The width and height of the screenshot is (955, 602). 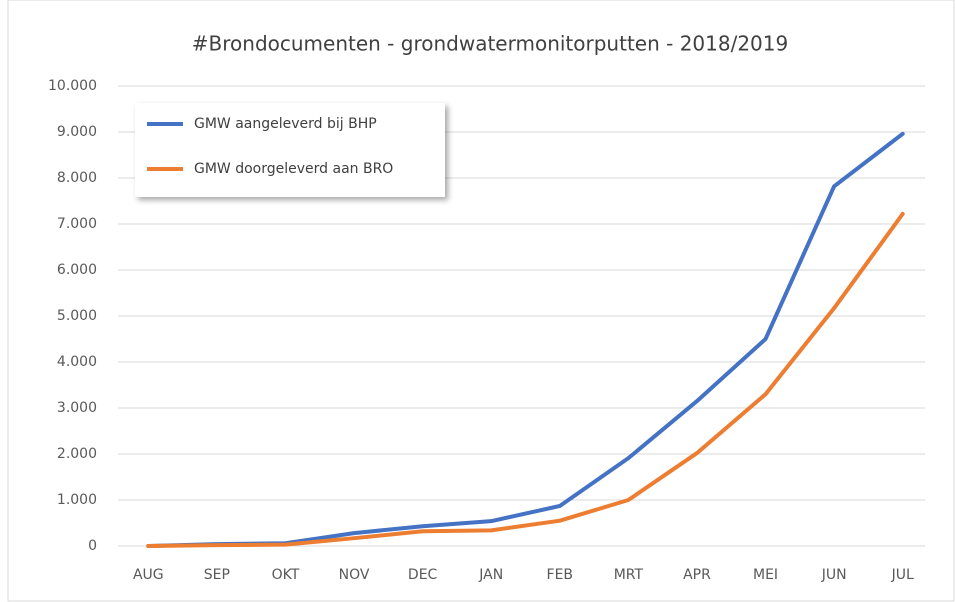 I want to click on y-tick-label: 9.000, so click(x=77, y=132).